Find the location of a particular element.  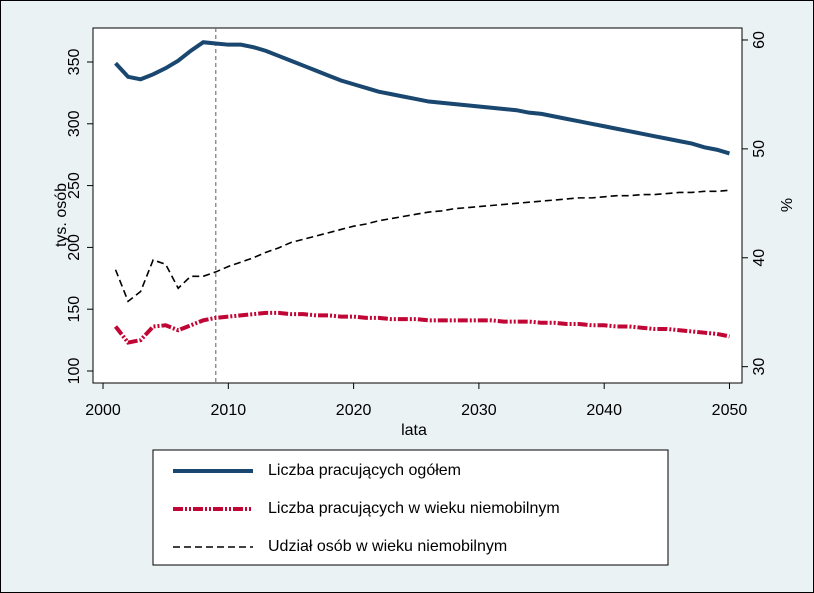

x-axis-label: lata is located at coordinates (414, 430).